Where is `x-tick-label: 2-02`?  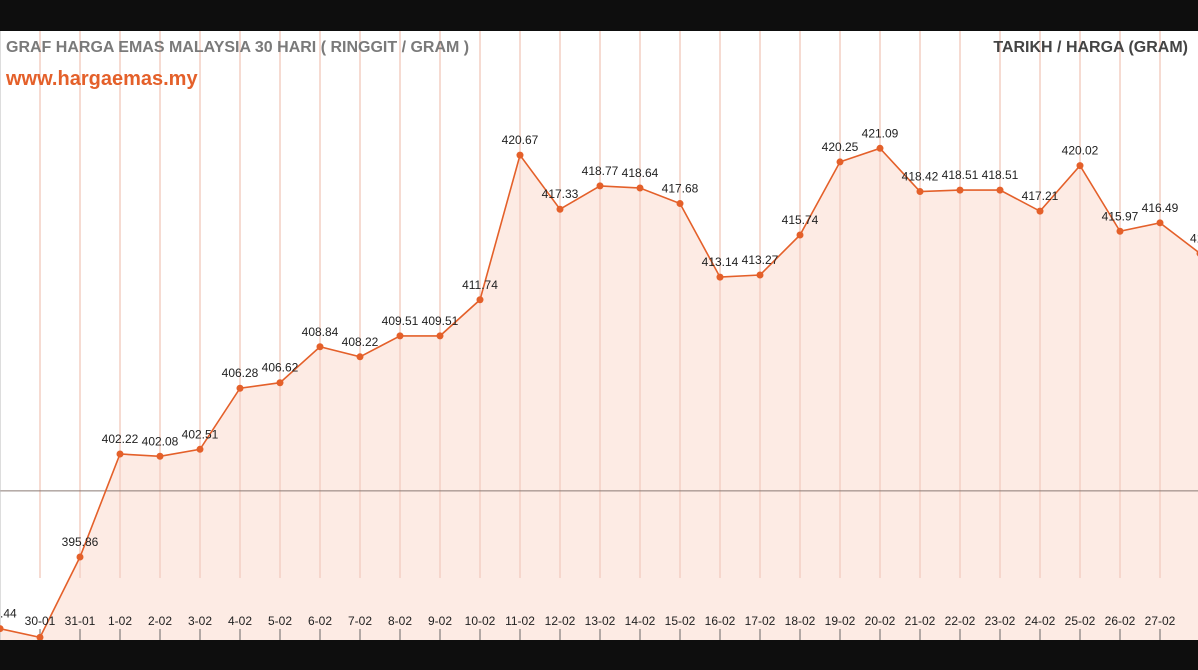
x-tick-label: 2-02 is located at coordinates (160, 621).